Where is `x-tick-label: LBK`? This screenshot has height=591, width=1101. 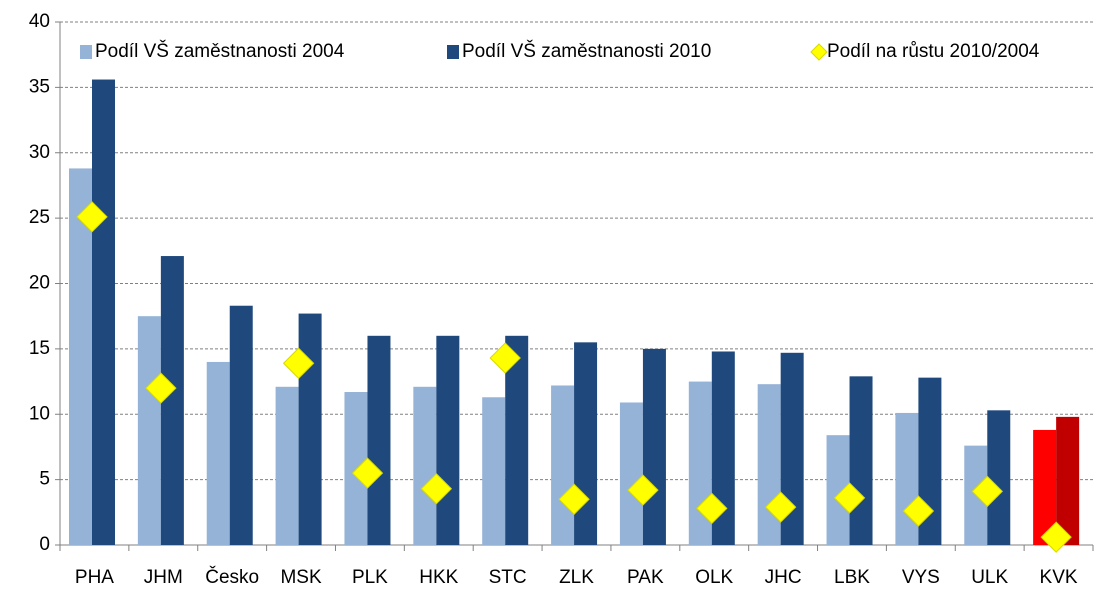 x-tick-label: LBK is located at coordinates (852, 577).